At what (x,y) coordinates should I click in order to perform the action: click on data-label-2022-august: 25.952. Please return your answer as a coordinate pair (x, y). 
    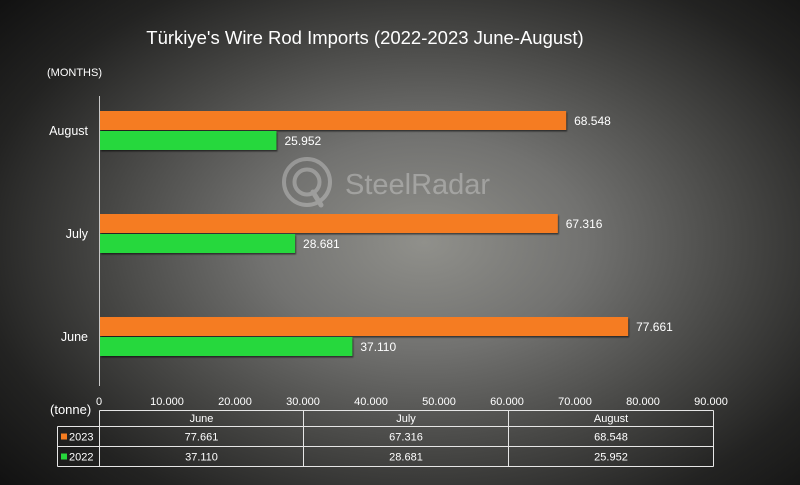
    Looking at the image, I should click on (302, 141).